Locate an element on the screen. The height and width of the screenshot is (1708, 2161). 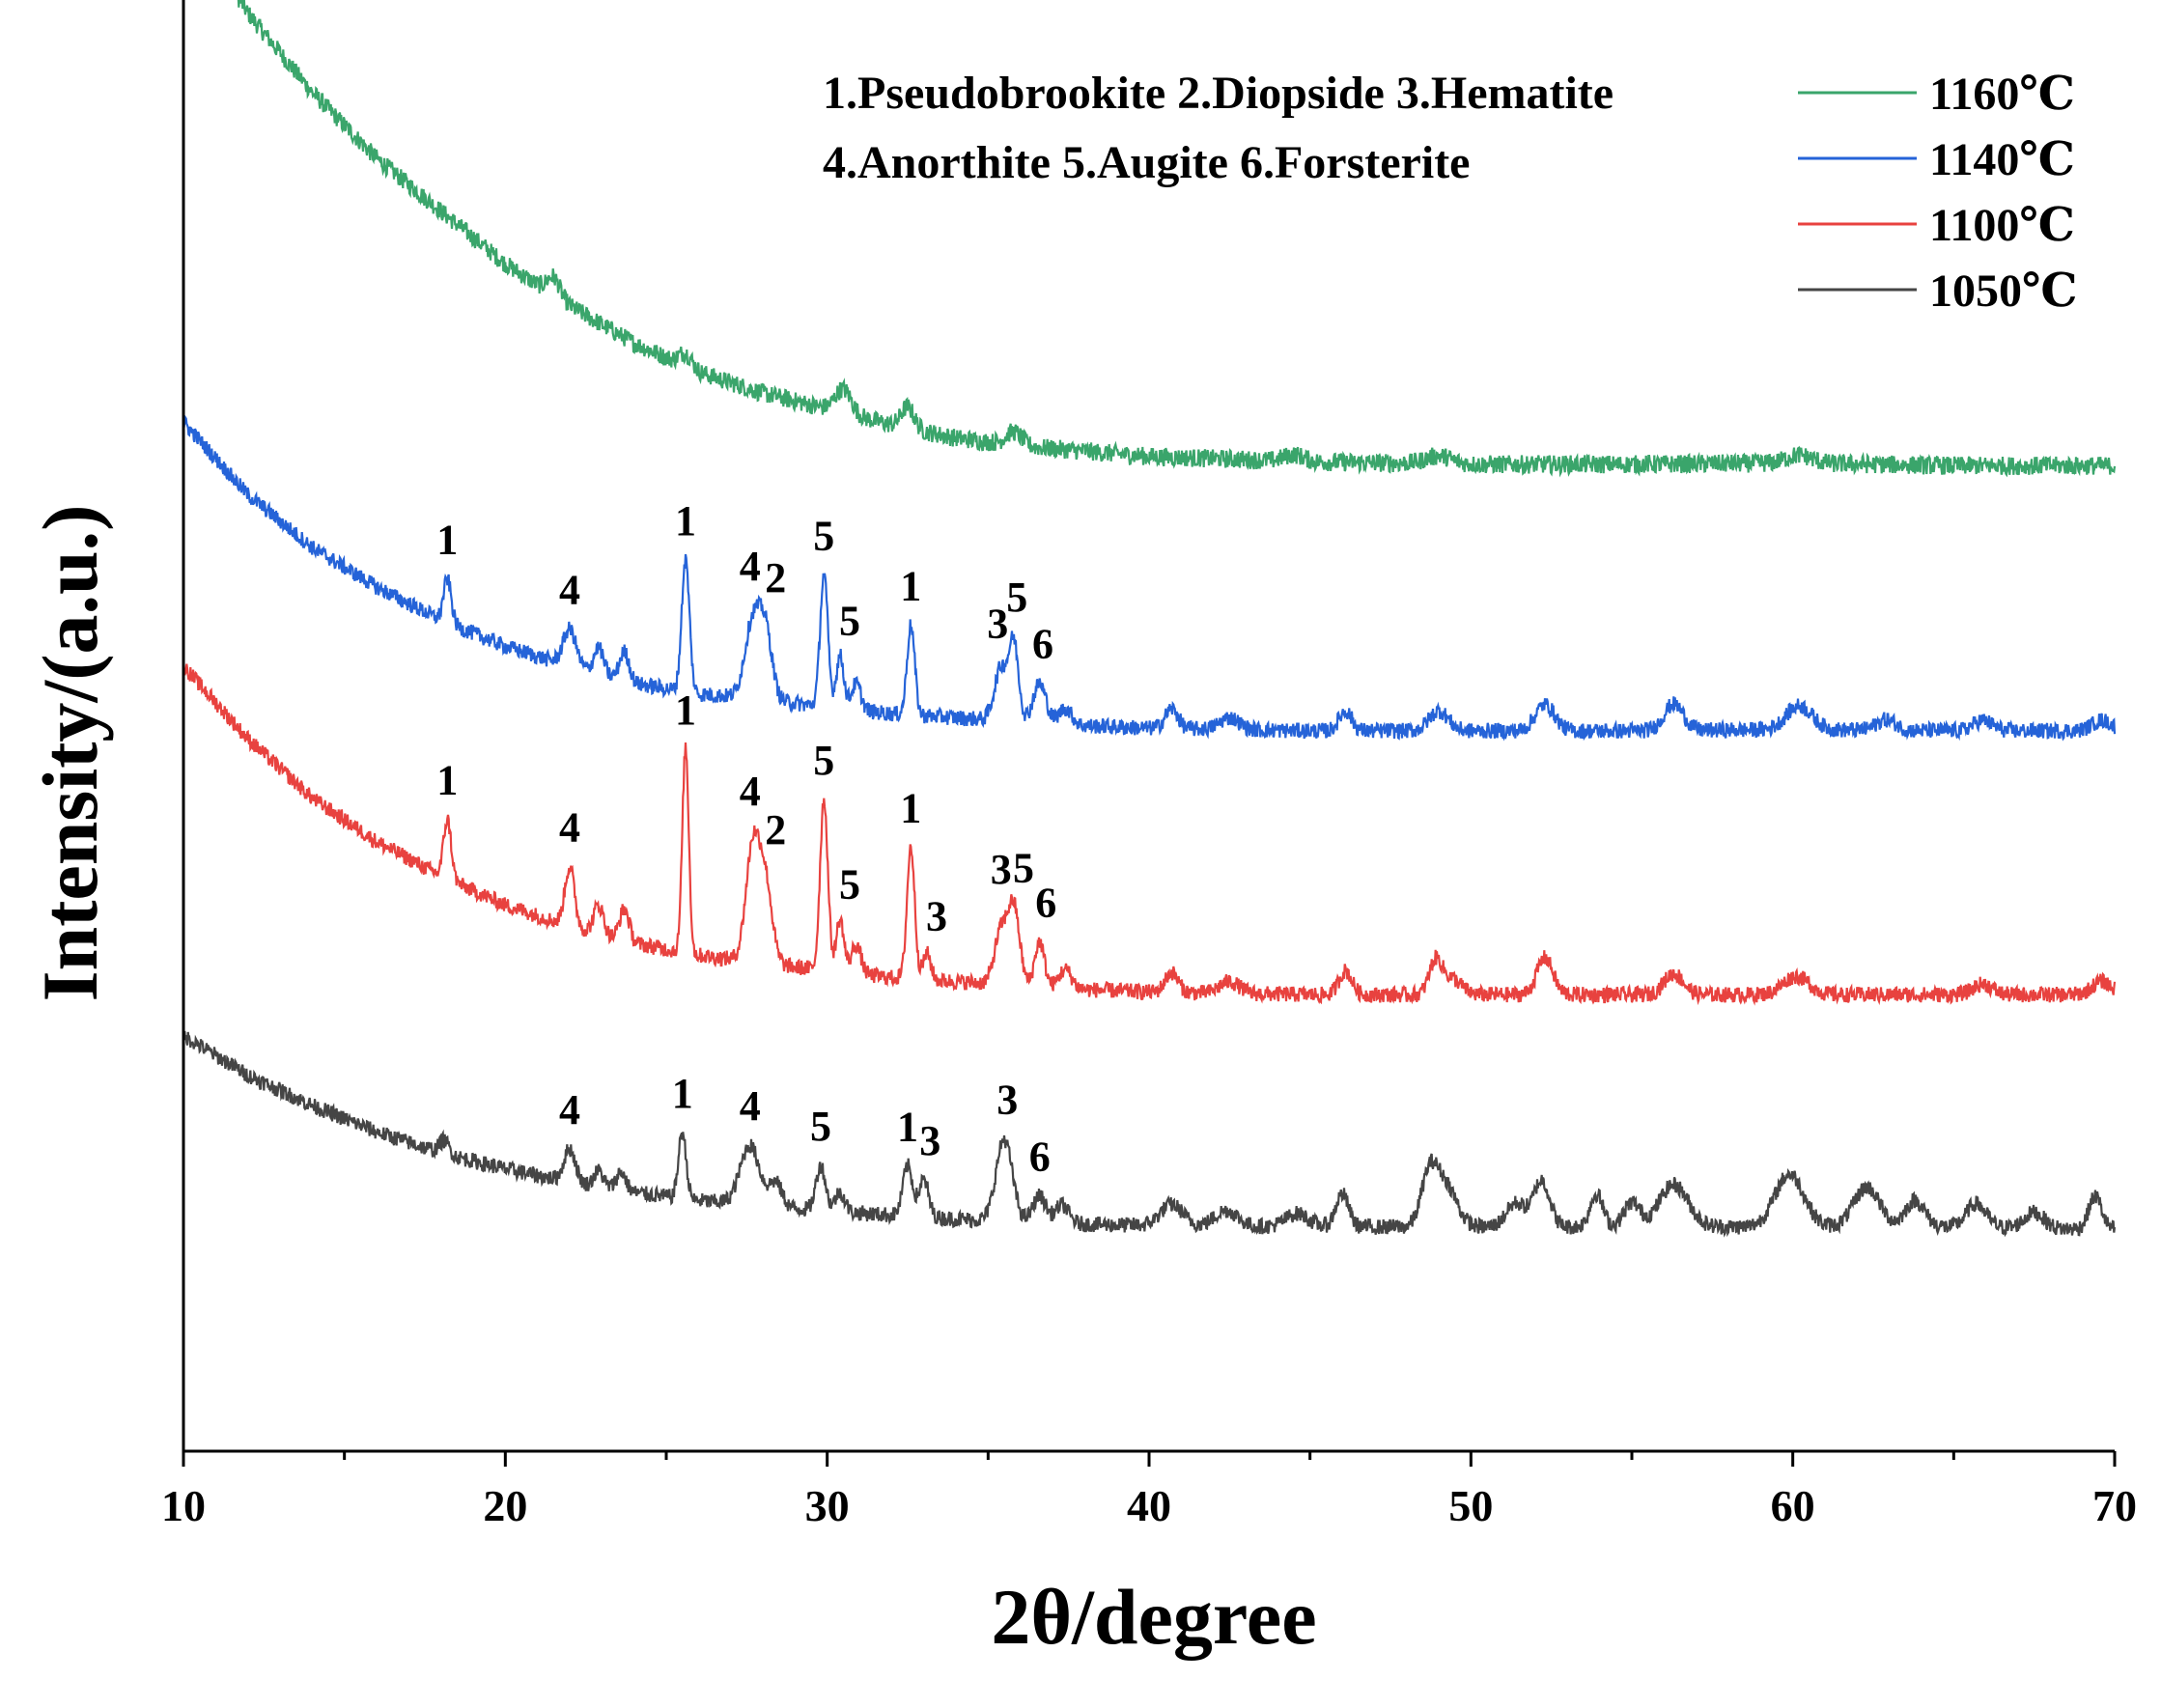
legend-label-4: 1050℃ is located at coordinates (2003, 292).